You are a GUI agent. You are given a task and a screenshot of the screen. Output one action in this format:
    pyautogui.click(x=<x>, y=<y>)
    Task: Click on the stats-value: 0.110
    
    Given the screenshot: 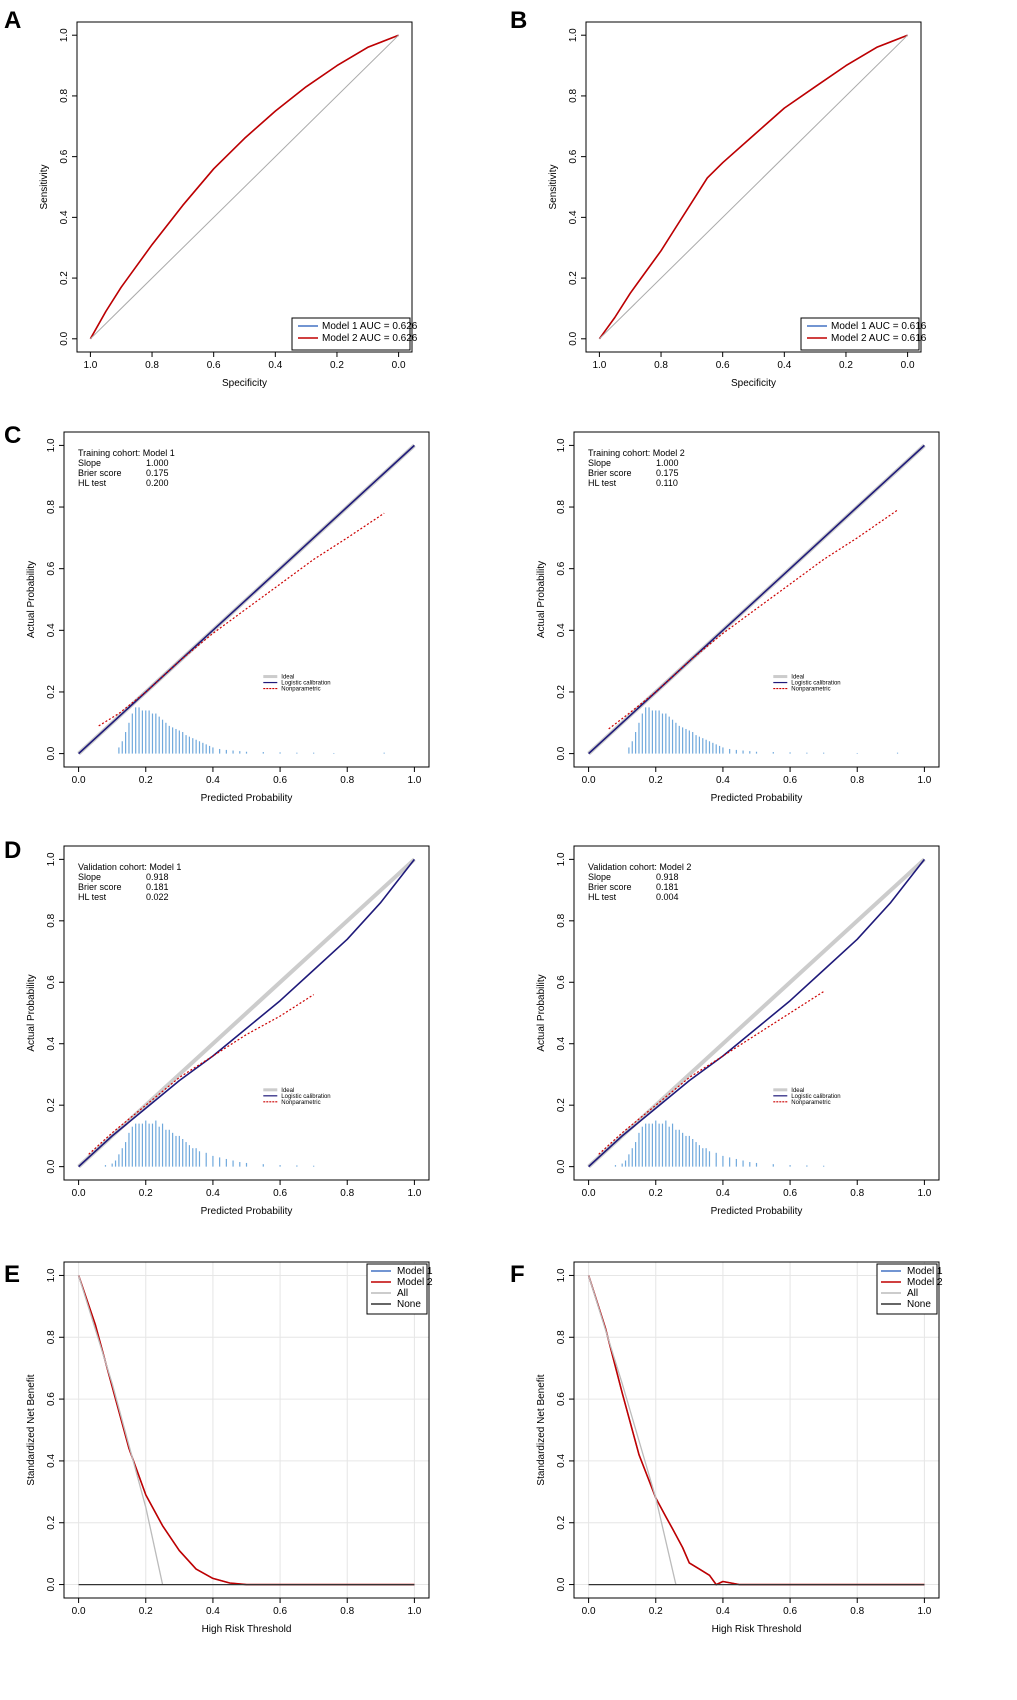 What is the action you would take?
    pyautogui.click(x=667, y=483)
    